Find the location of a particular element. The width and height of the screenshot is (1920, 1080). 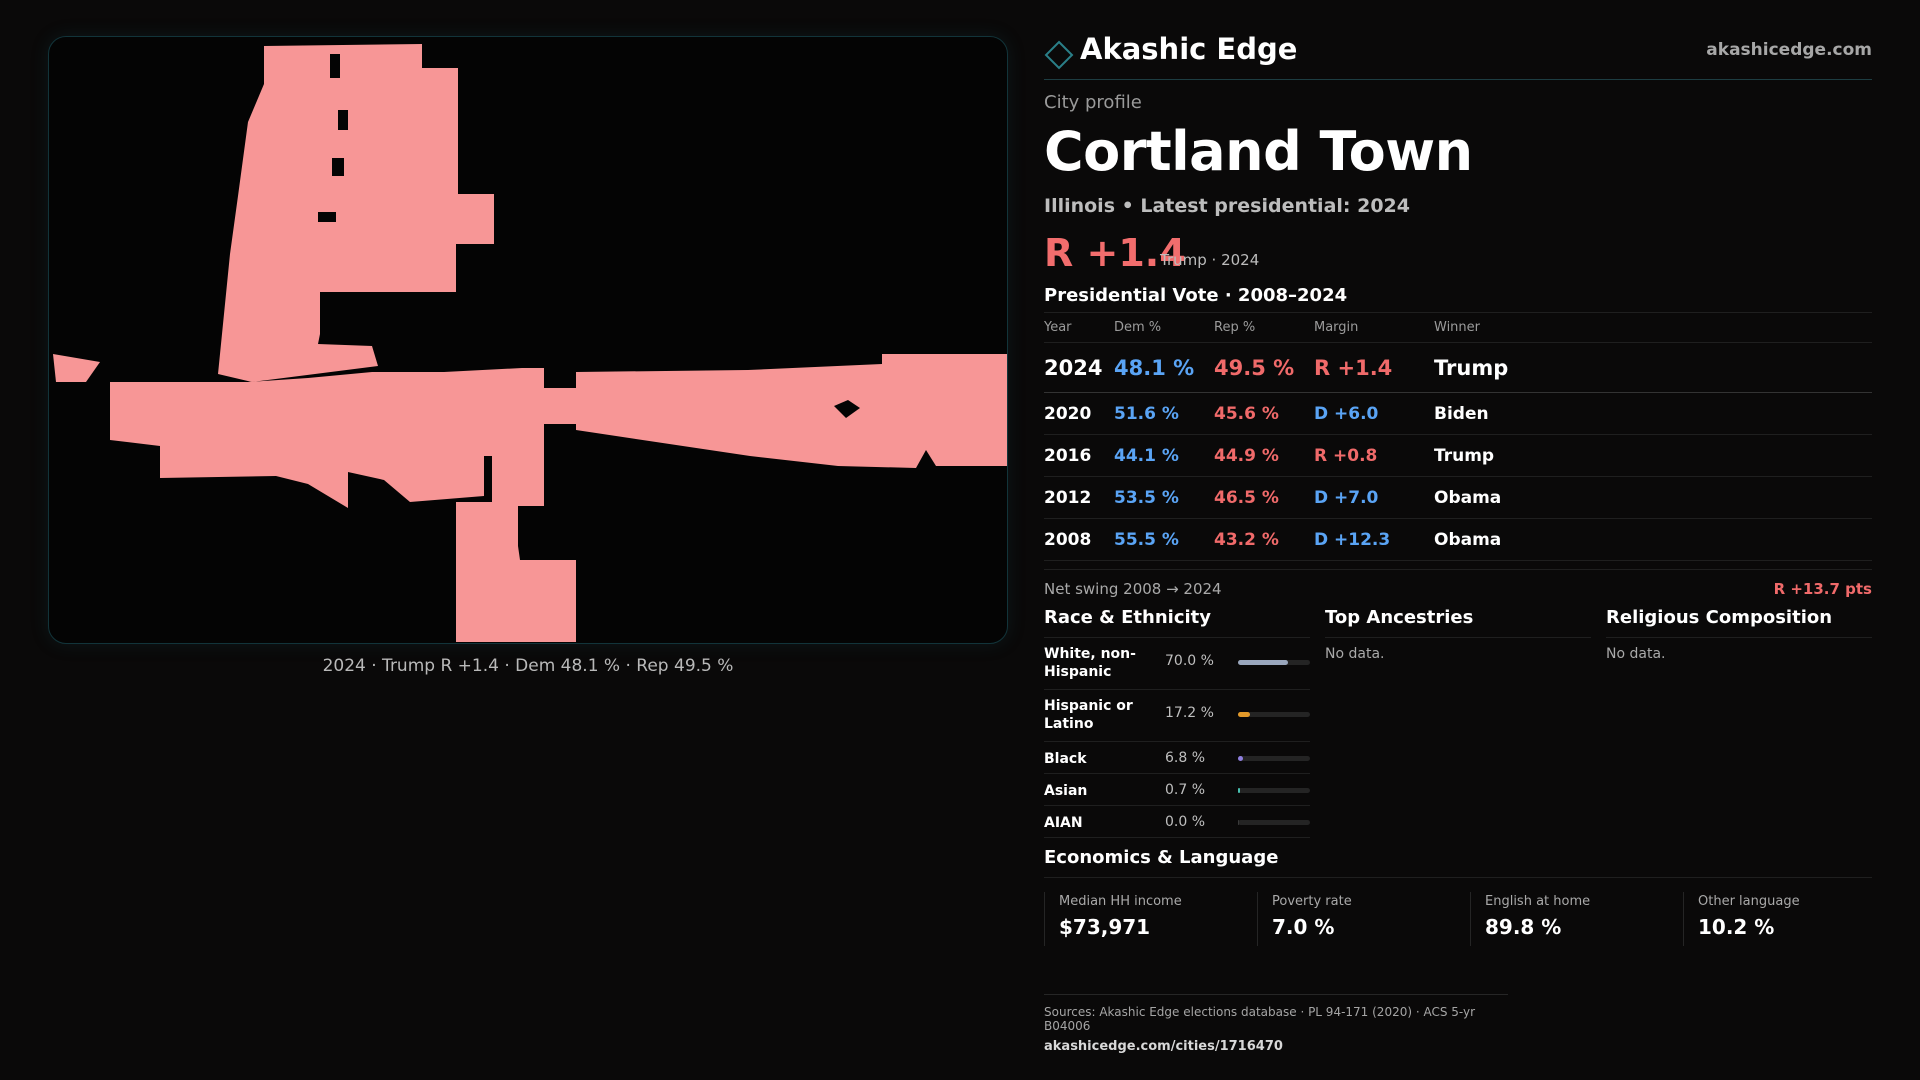

table-row: 2016 44.1 % 44.9 % R +0.8 Trump is located at coordinates (1458, 455).